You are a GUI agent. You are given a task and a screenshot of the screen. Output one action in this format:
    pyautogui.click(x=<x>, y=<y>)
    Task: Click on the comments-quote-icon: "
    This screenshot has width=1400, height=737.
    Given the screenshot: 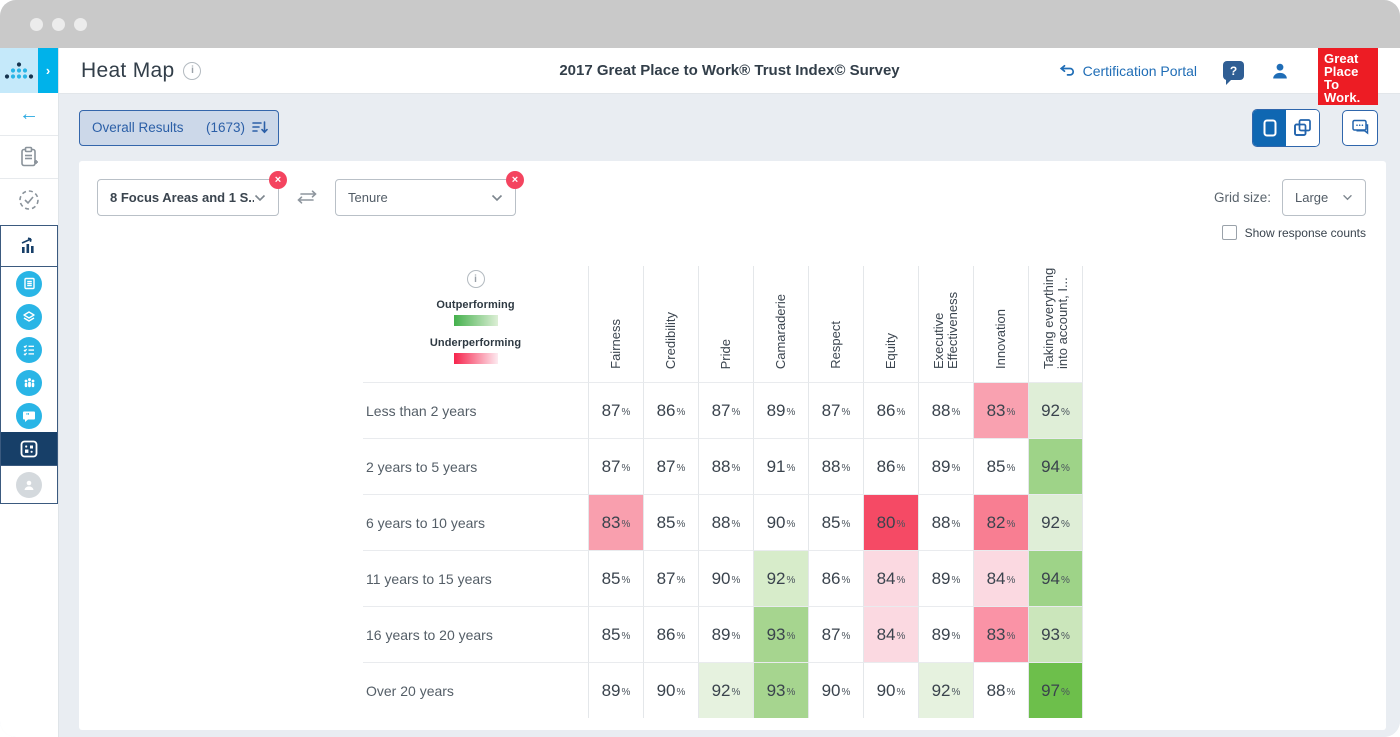 What is the action you would take?
    pyautogui.click(x=29, y=415)
    